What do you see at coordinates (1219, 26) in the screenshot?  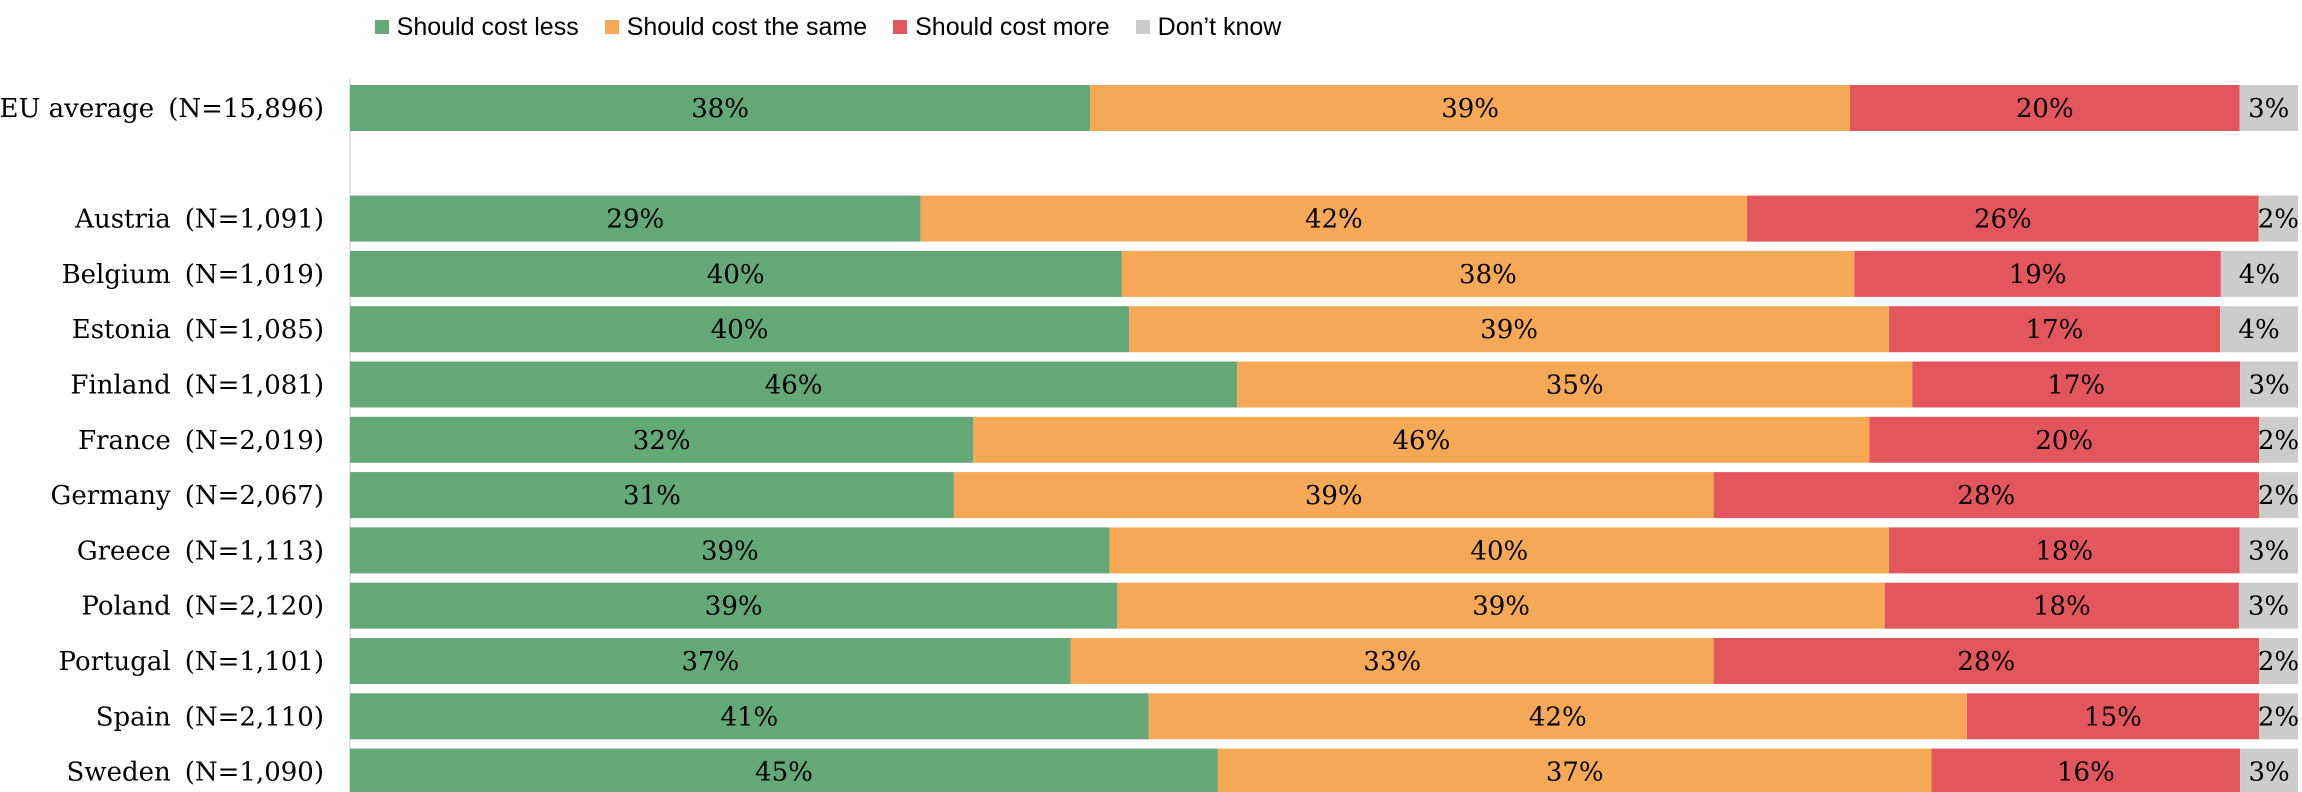 I see `legend-label: Don’t know` at bounding box center [1219, 26].